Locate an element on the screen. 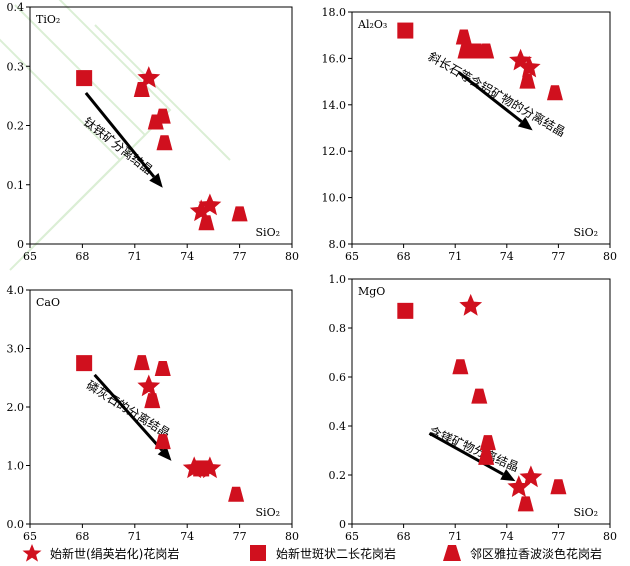 The height and width of the screenshot is (566, 630). legend-label-triangle: 邻区雅拉香波淡色花岗岩 is located at coordinates (536, 553).